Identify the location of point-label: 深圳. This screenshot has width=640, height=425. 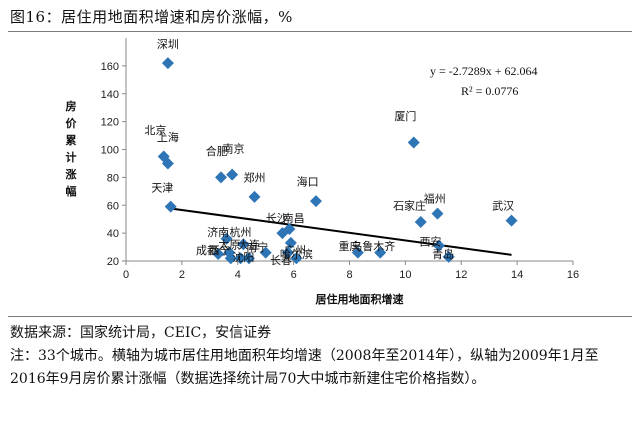
(168, 44).